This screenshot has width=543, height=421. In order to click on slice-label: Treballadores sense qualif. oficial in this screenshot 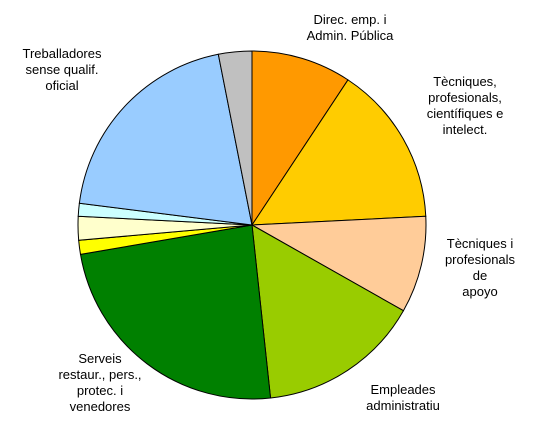, I will do `click(62, 69)`.